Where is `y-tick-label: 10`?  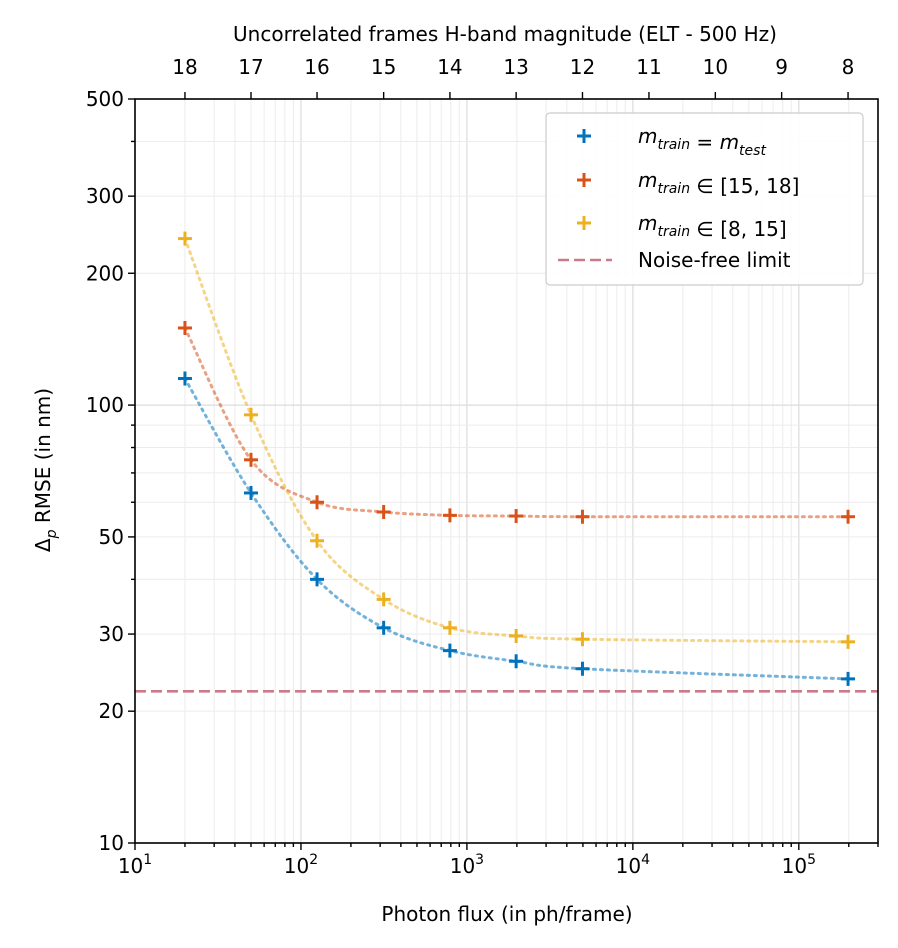
y-tick-label: 10 is located at coordinates (111, 843).